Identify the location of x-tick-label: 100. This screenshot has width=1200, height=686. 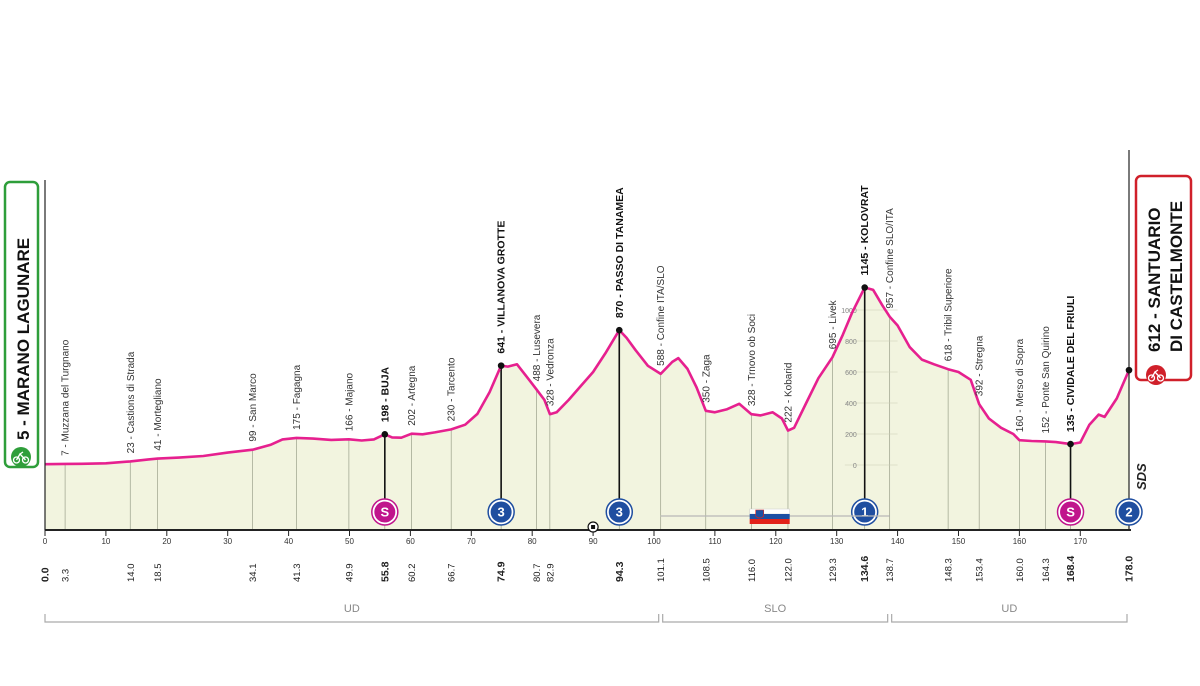
(654, 541).